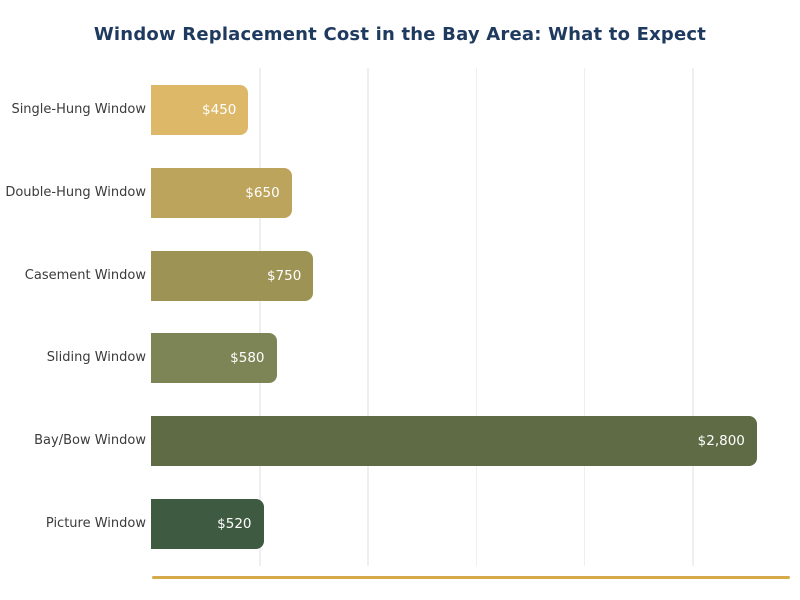 This screenshot has width=800, height=600. What do you see at coordinates (85, 275) in the screenshot?
I see `category-label: Casement Window` at bounding box center [85, 275].